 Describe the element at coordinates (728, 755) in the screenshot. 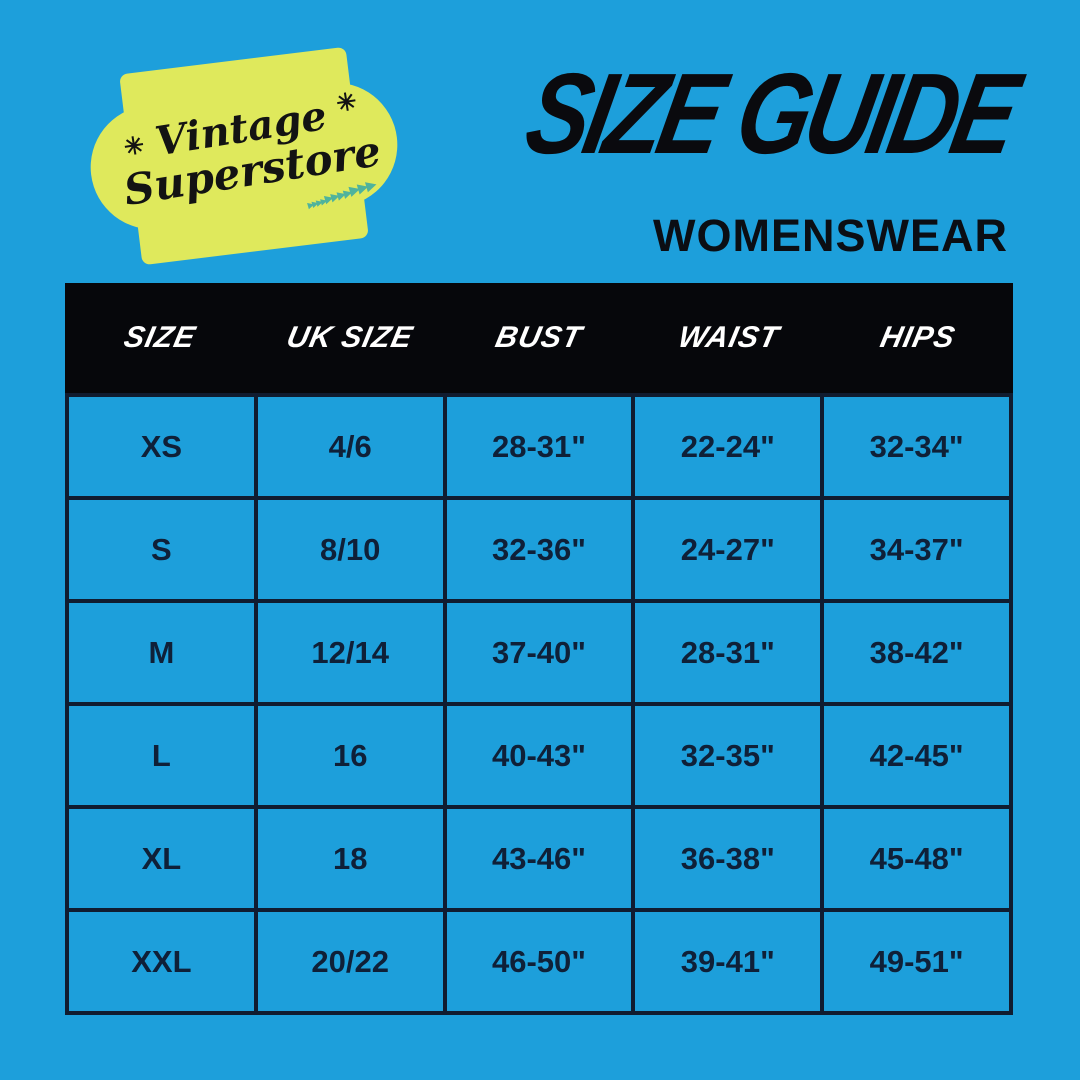

I see `cell-waist: 32-35"` at that location.